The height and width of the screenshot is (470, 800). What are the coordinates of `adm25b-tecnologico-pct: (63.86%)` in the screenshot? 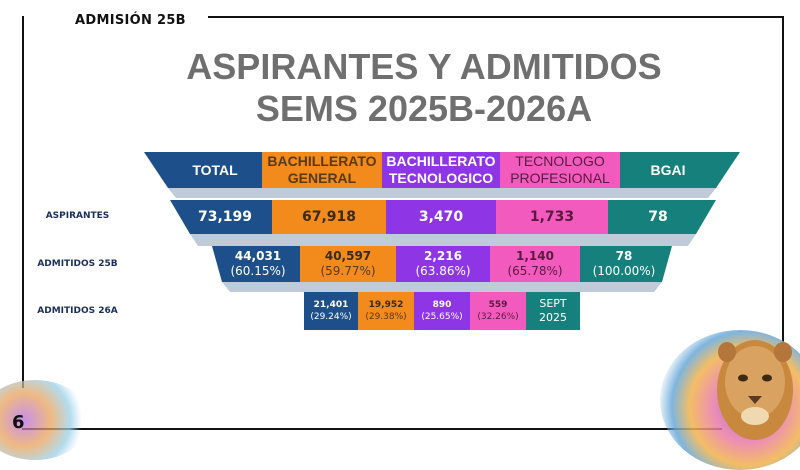 It's located at (443, 271).